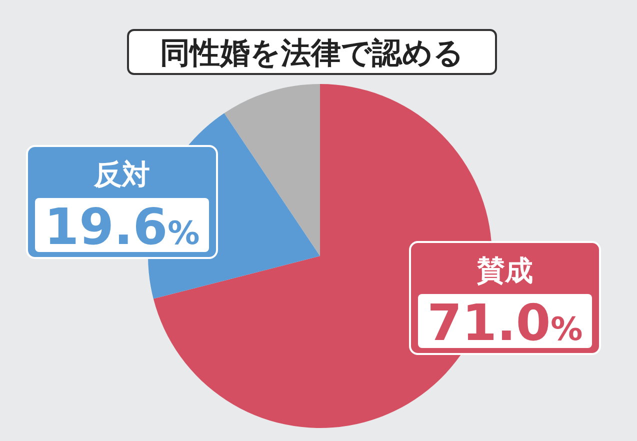  What do you see at coordinates (122, 227) in the screenshot?
I see `data-label: 19.6%` at bounding box center [122, 227].